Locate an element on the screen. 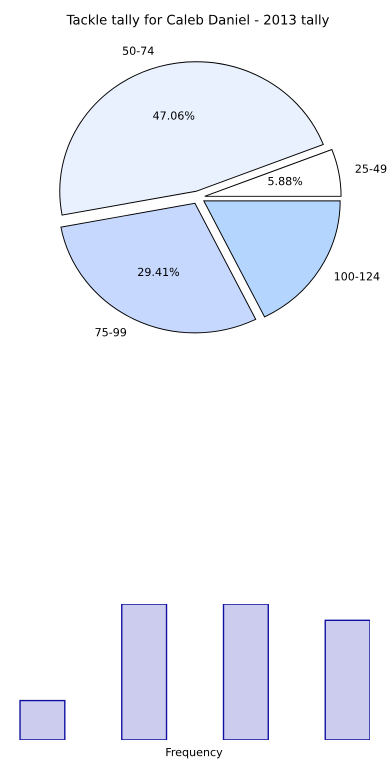 The height and width of the screenshot is (780, 390). data-label: 29.41% is located at coordinates (159, 272).